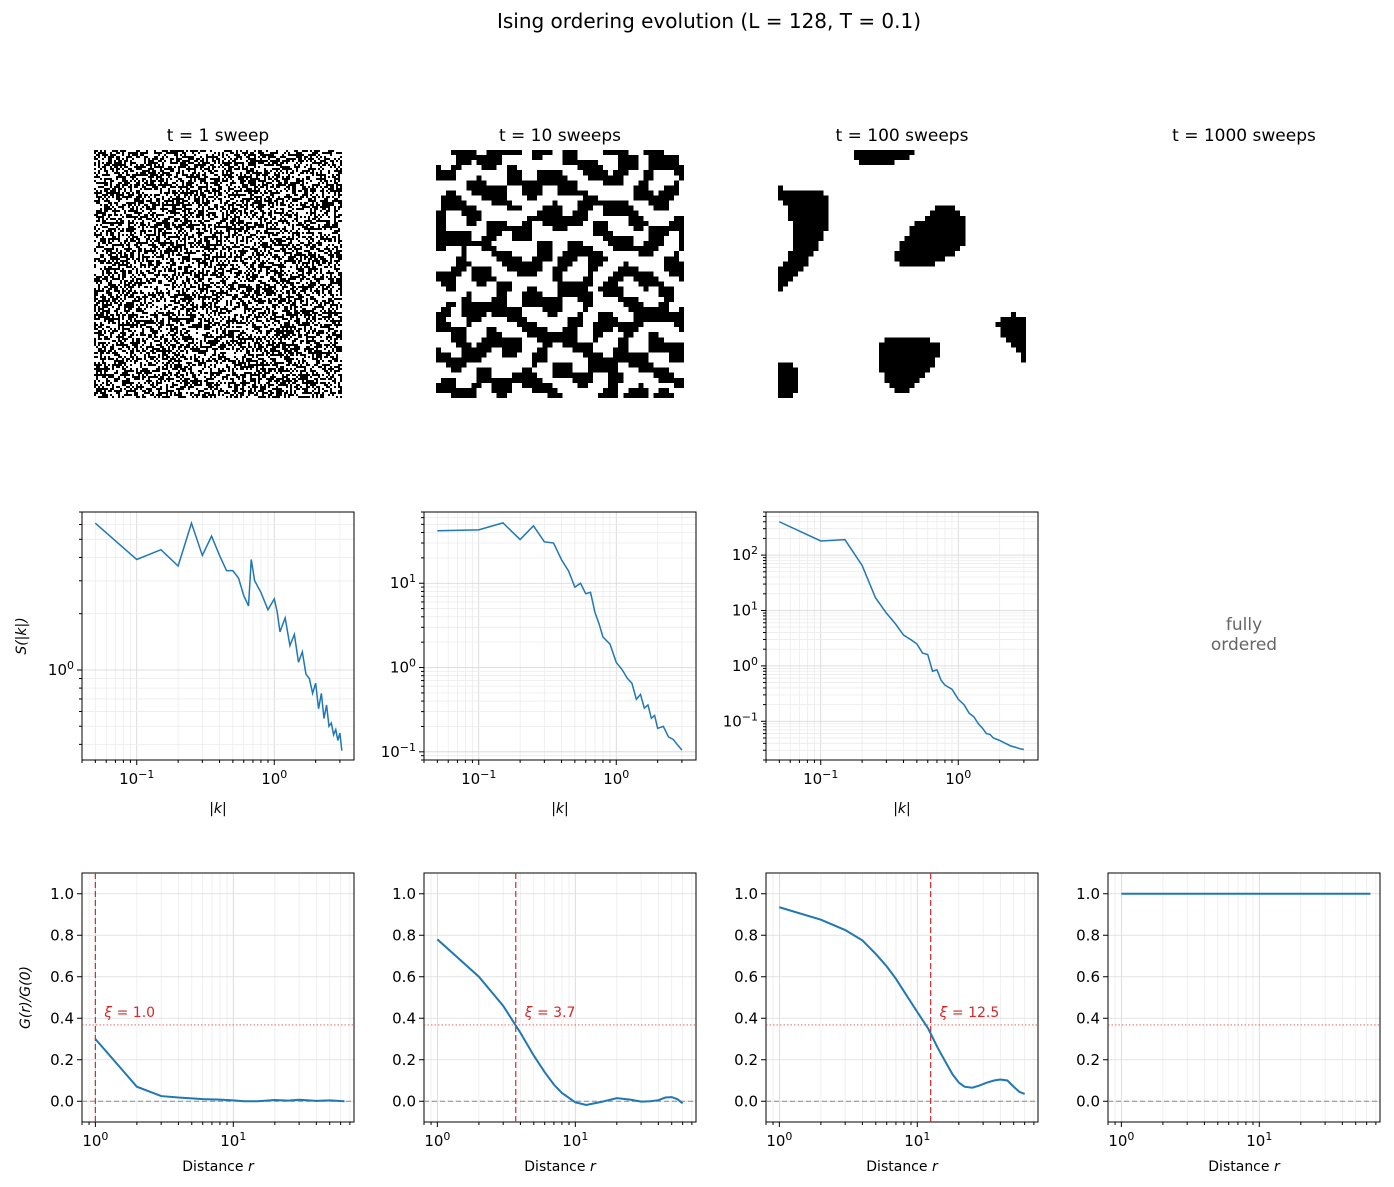 The image size is (1394, 1187). What do you see at coordinates (22, 635) in the screenshot?
I see `y-axis-label: S(|k|)` at bounding box center [22, 635].